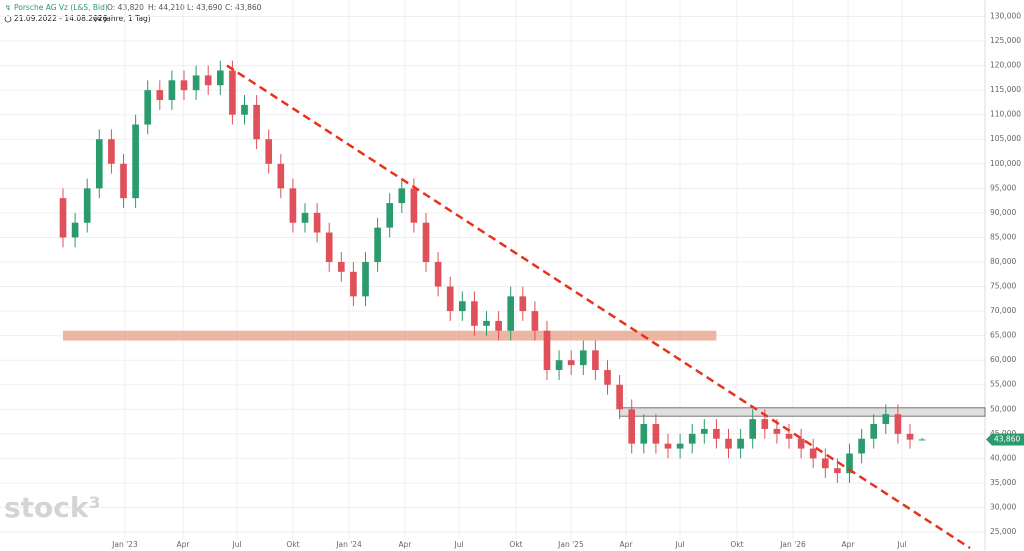  What do you see at coordinates (1003, 433) in the screenshot?
I see `y-tick-label: 45,000` at bounding box center [1003, 433].